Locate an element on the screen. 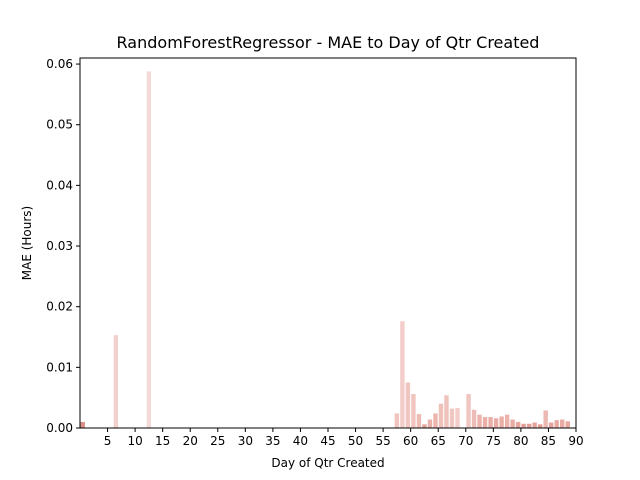  x-tick-label: 50 is located at coordinates (355, 441).